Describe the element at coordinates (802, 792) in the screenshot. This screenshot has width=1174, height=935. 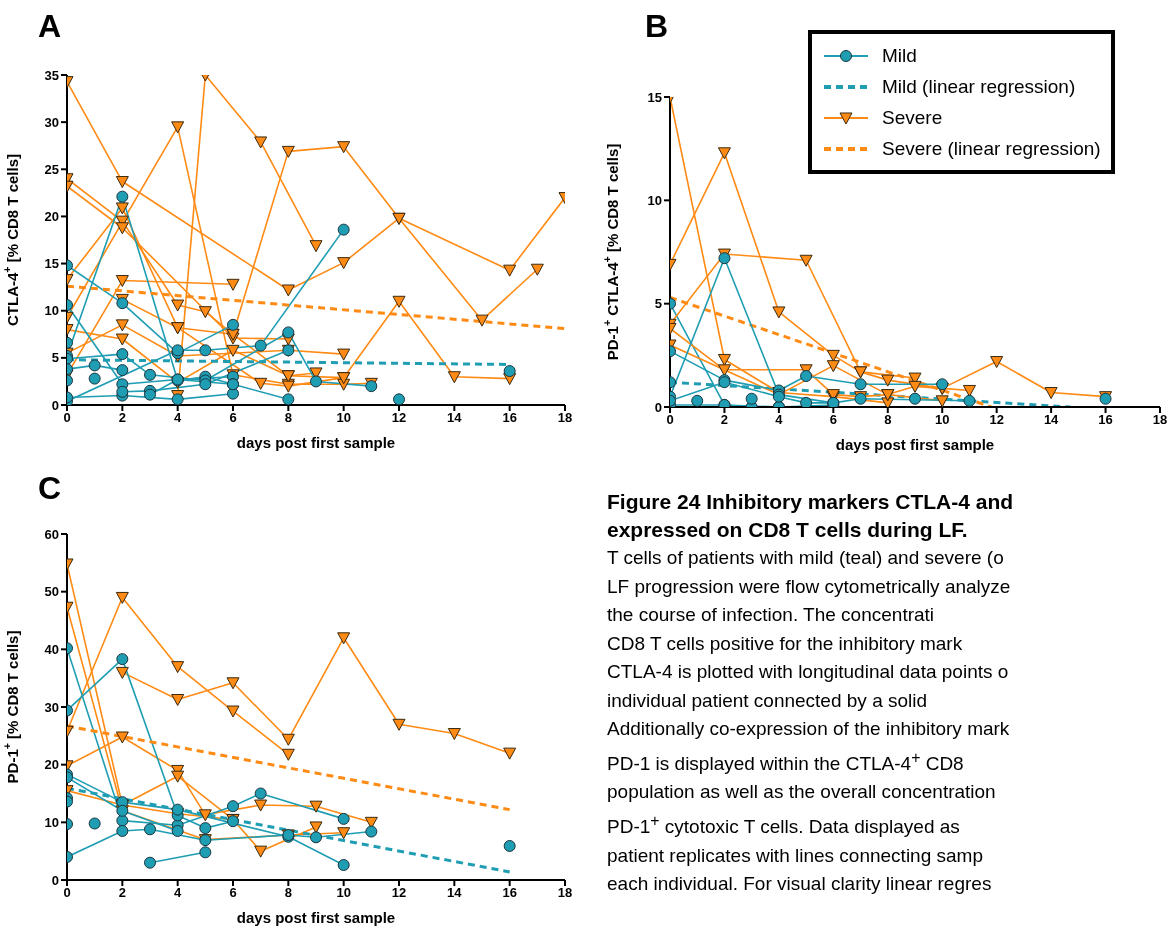
I see `text: population as well as the overall concentration` at that location.